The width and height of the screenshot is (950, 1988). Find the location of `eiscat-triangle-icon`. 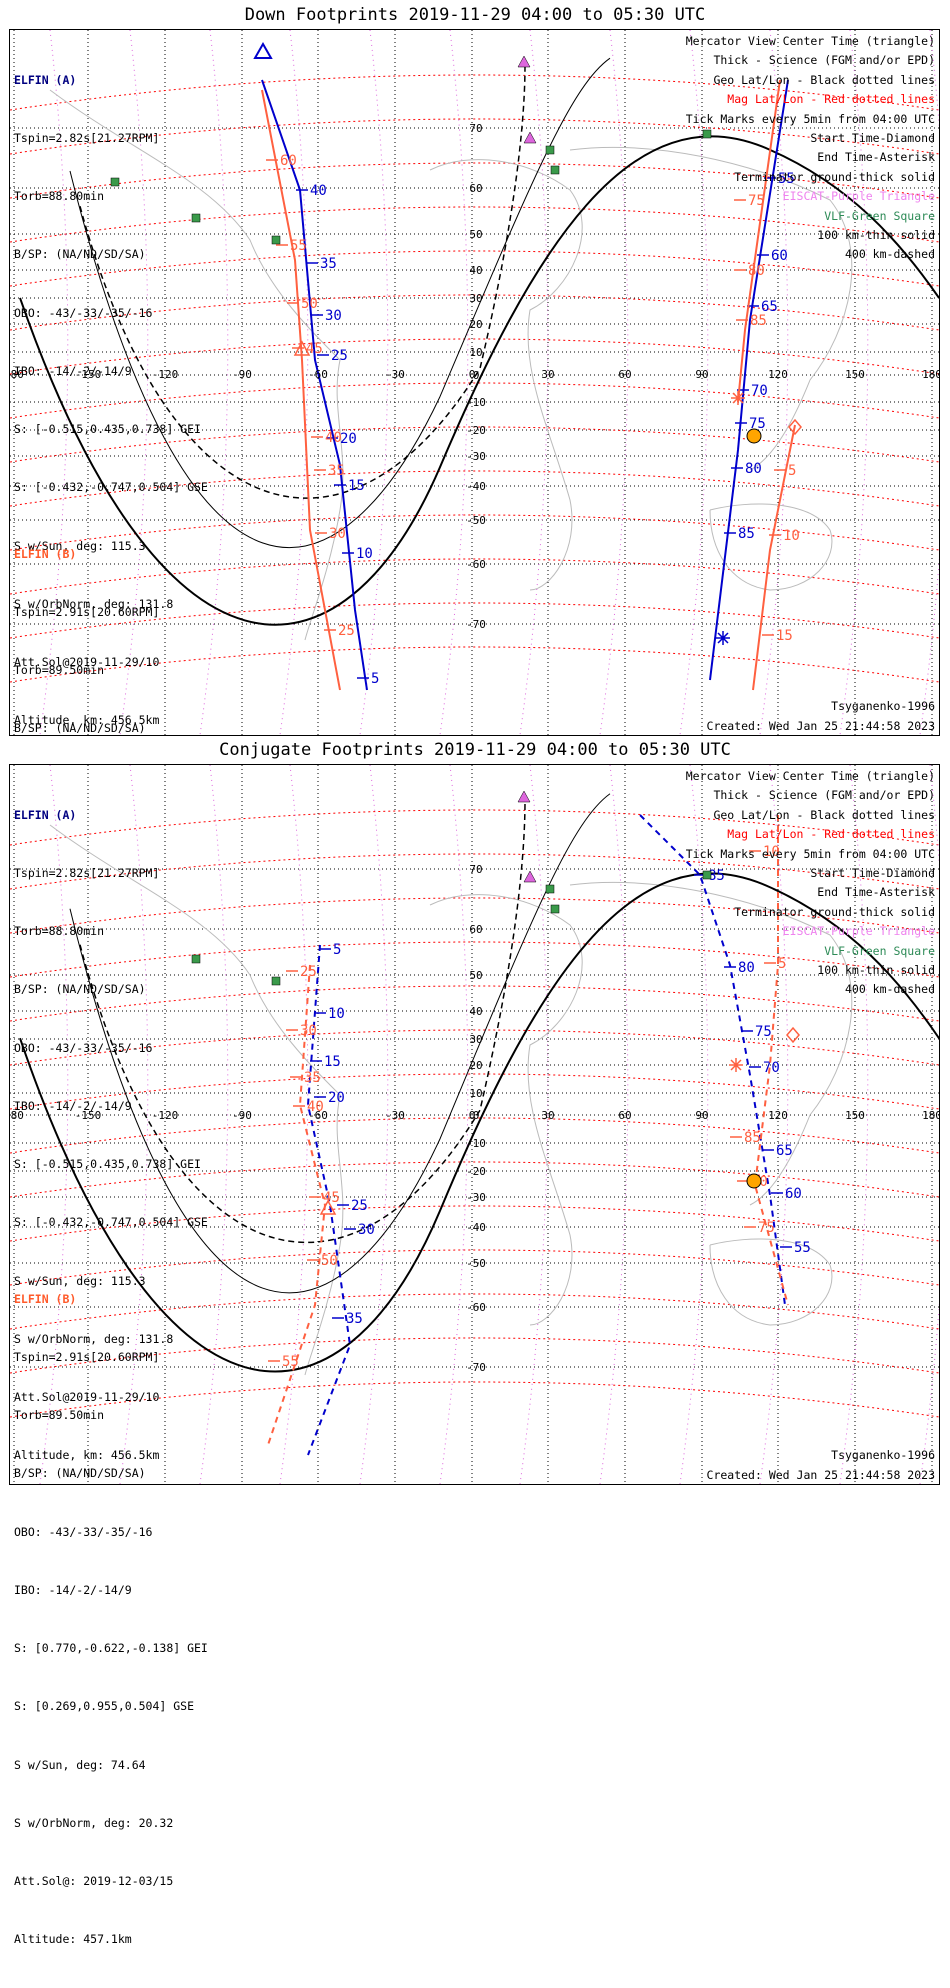

eiscat-triangle-icon is located at coordinates (524, 61).